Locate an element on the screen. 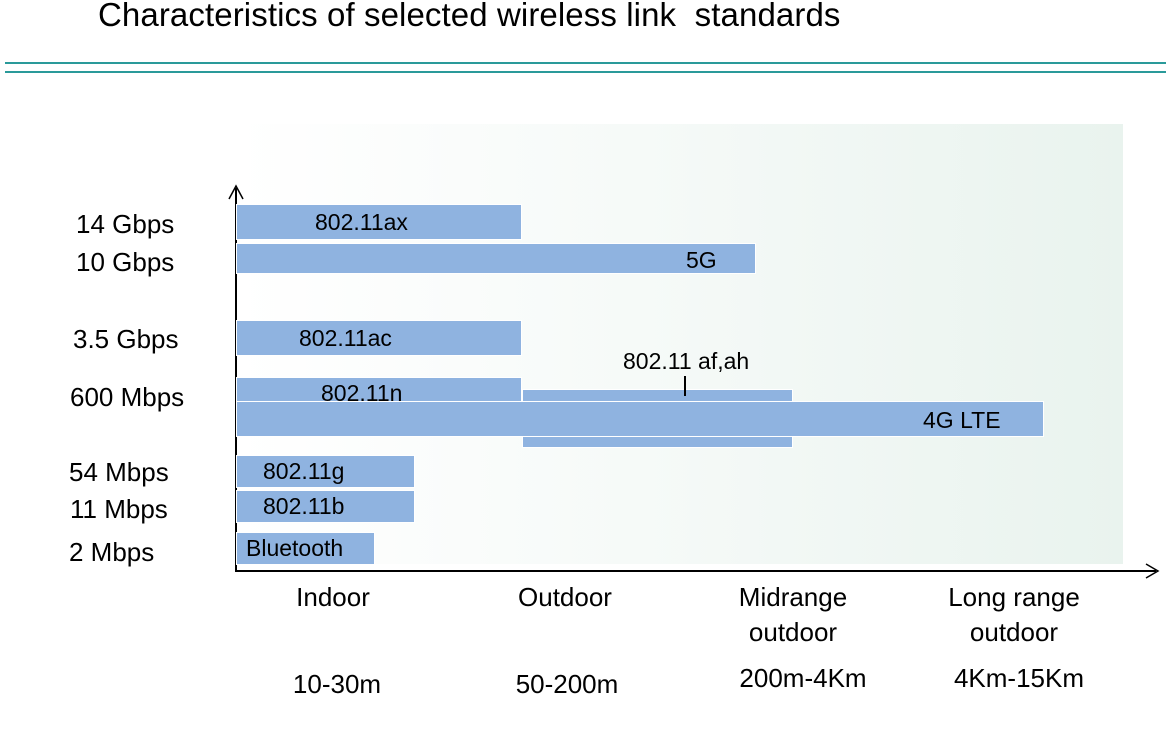 This screenshot has height=732, width=1166. label-802-11n: 802.11n is located at coordinates (362, 393).